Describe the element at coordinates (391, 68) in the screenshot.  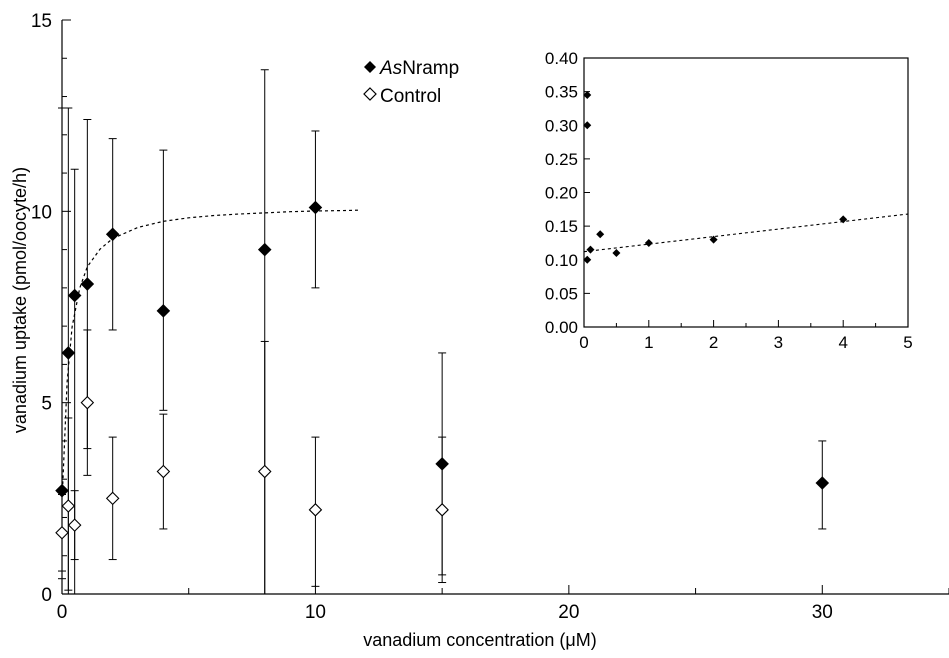
I see `legend-label-asnramp-italic: As` at that location.